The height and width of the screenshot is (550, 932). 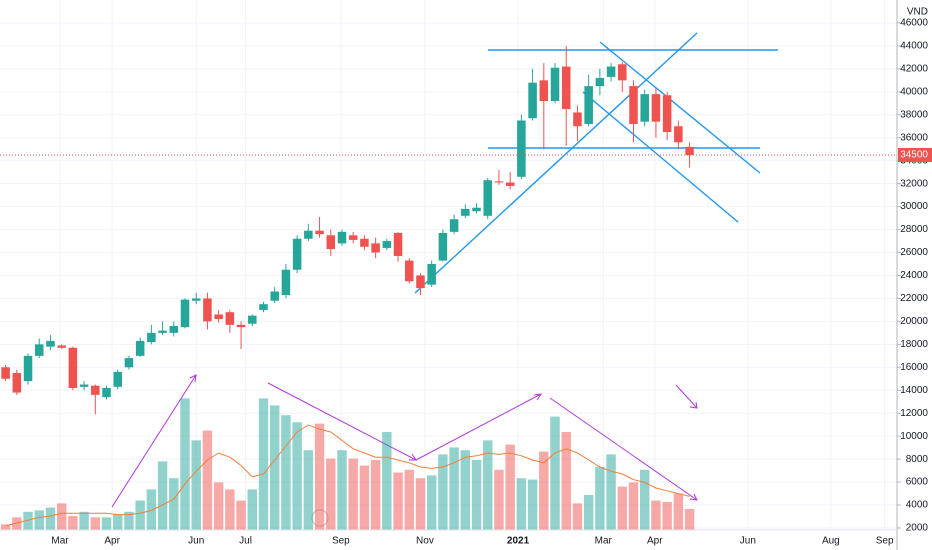 I want to click on x-tick-label: Aug, so click(x=831, y=541).